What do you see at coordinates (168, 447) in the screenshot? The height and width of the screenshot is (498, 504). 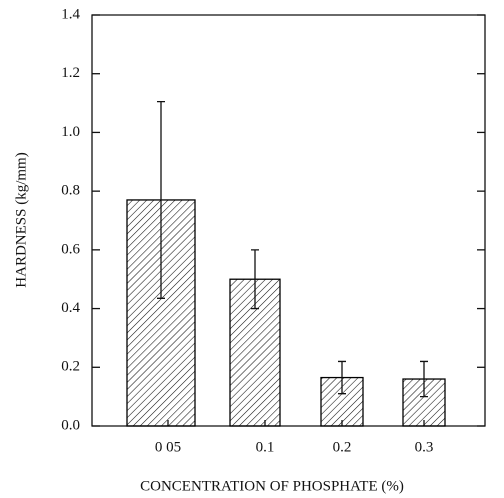 I see `x-tick-label: 0 05` at bounding box center [168, 447].